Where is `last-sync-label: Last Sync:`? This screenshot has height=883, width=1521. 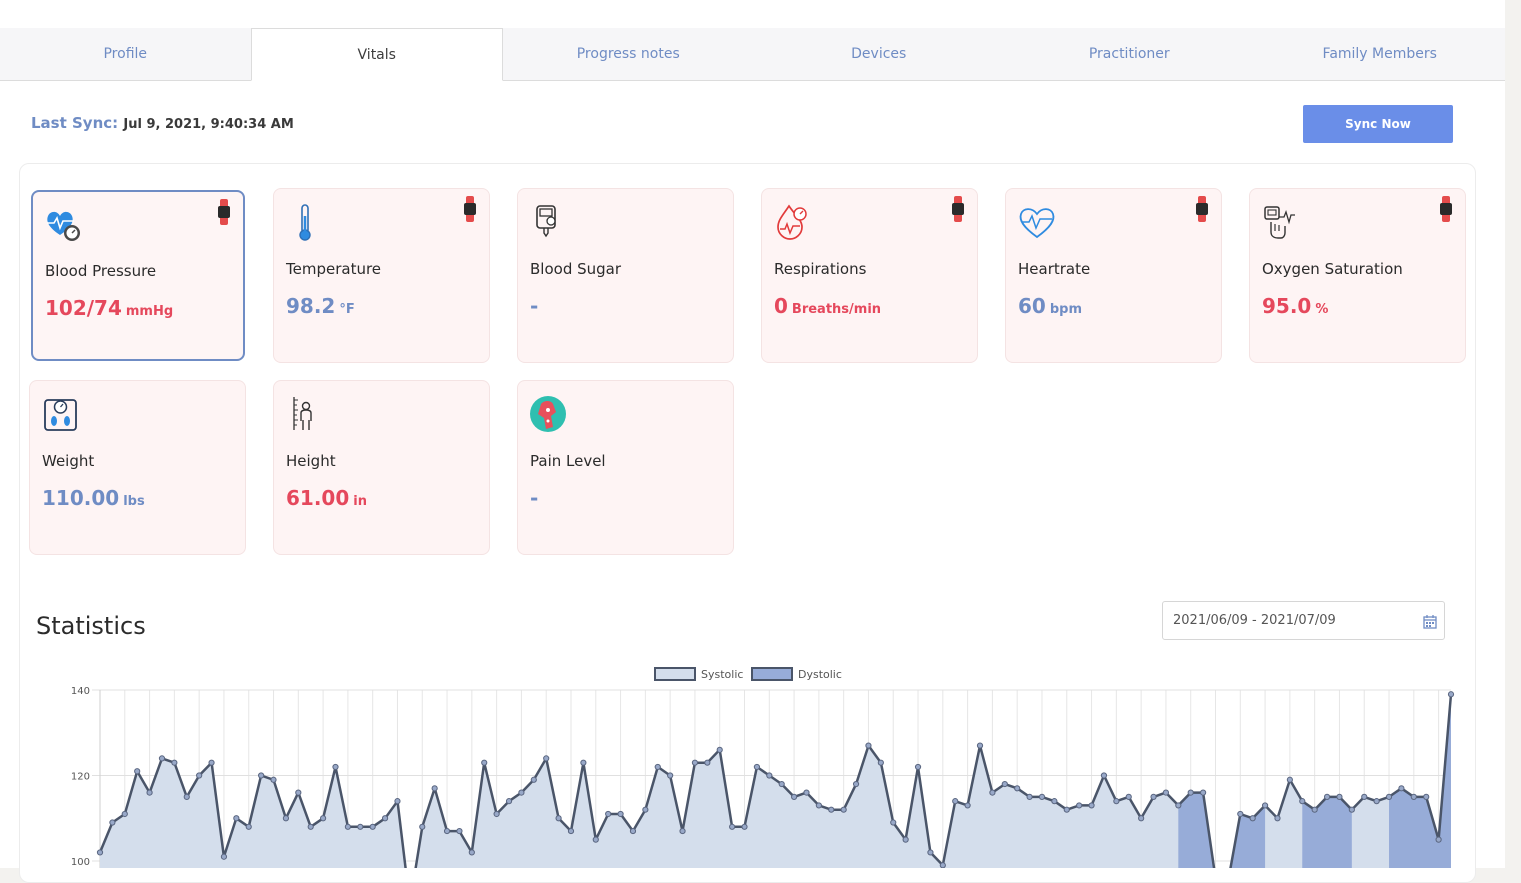 last-sync-label: Last Sync: is located at coordinates (75, 123).